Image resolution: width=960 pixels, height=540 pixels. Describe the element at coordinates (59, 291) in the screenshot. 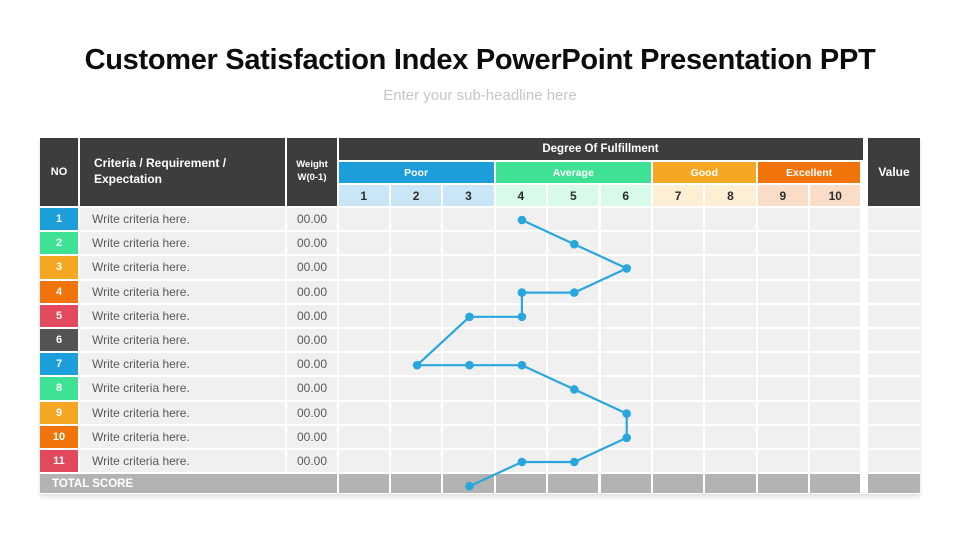

I see `row-number-badge: 4` at that location.